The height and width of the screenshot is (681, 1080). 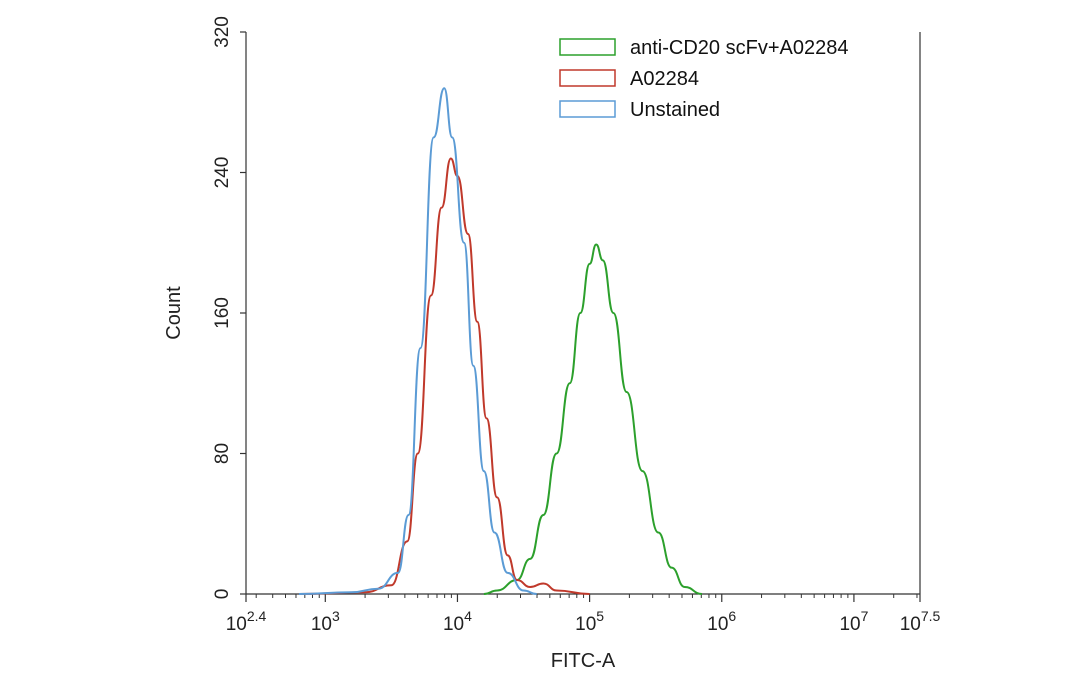 I want to click on x-tick-label: 10⁴, so click(x=457, y=621).